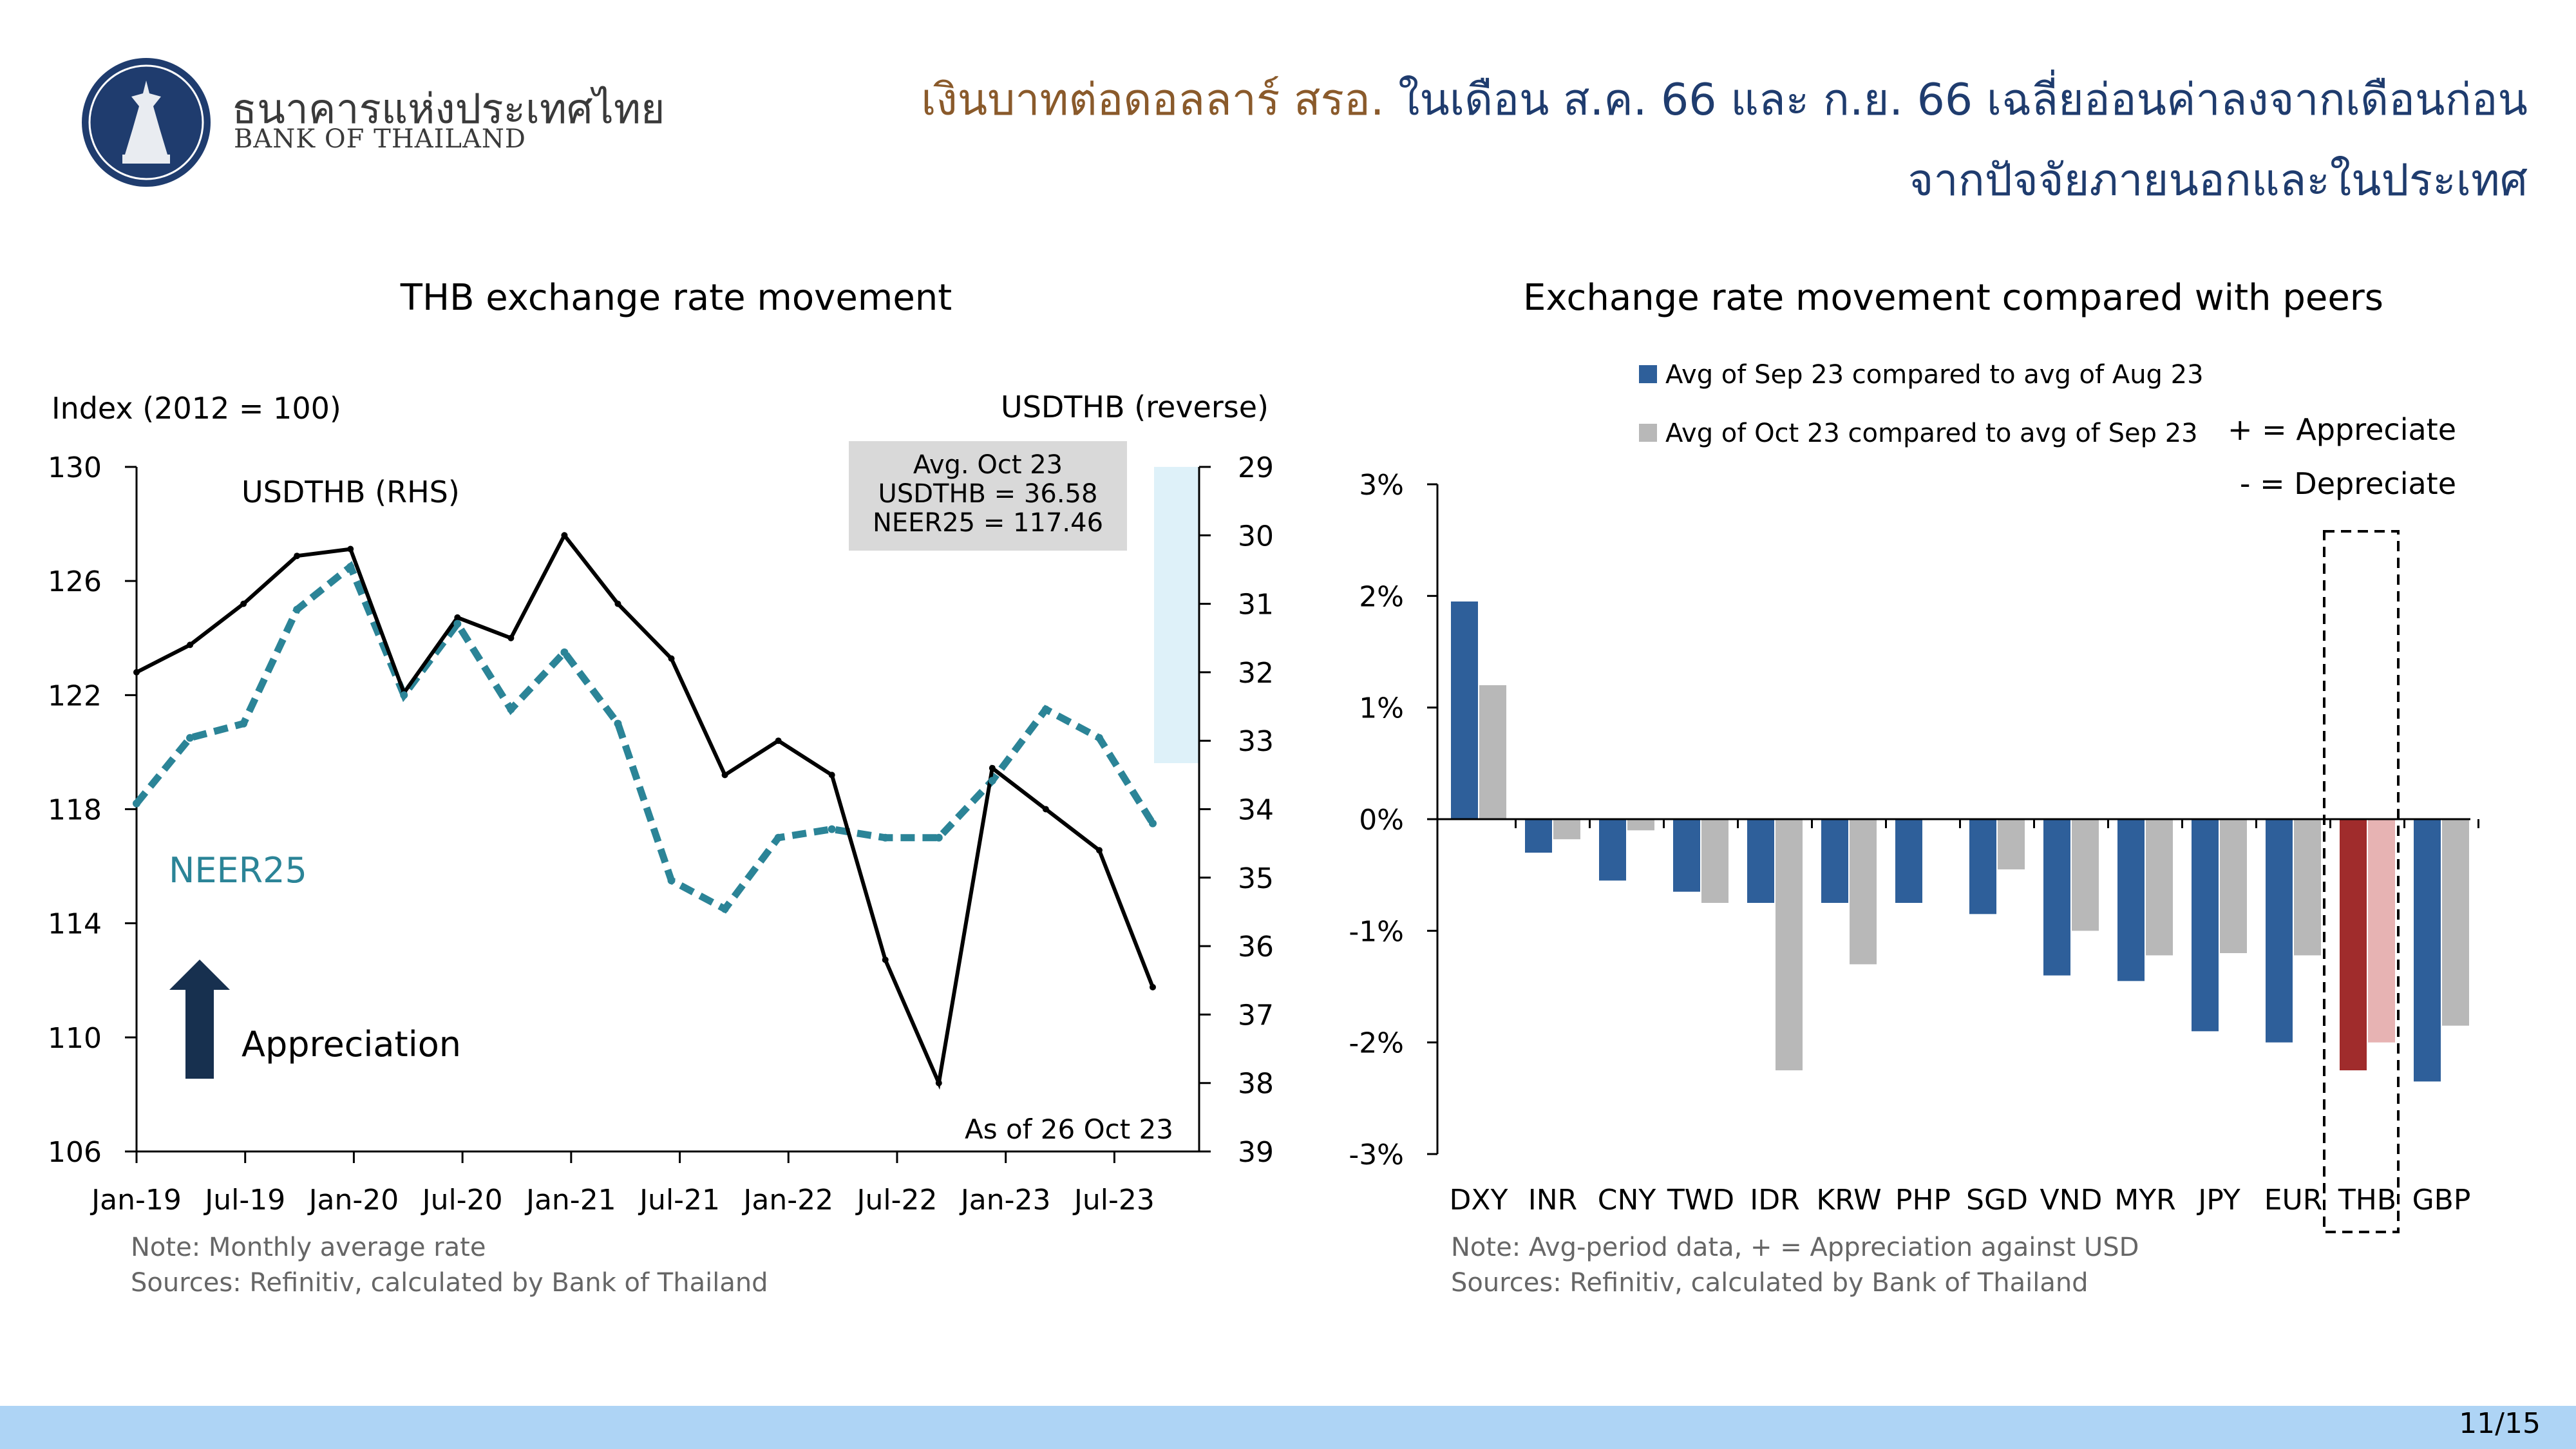 Image resolution: width=2576 pixels, height=1449 pixels. Describe the element at coordinates (1566, 829) in the screenshot. I see `bar-inr-oct` at that location.